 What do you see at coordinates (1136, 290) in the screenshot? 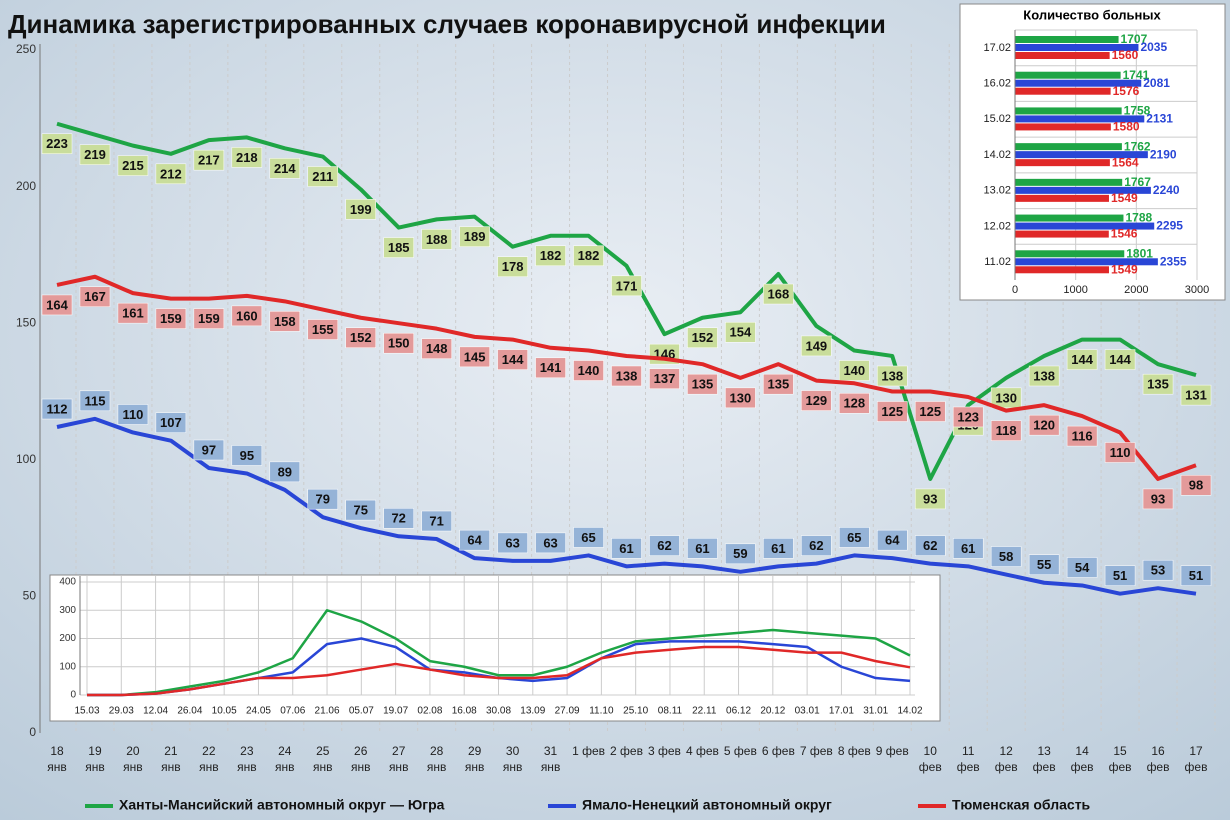
I see `x-tick-label: 2000` at bounding box center [1136, 290].